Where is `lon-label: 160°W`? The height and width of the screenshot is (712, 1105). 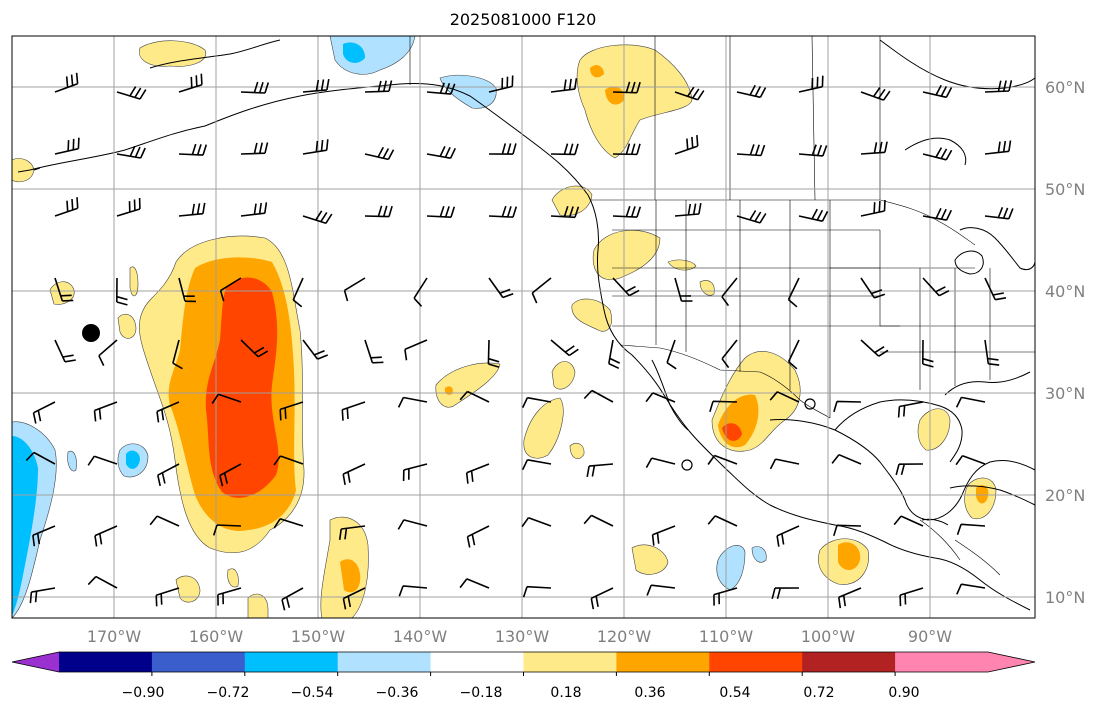 lon-label: 160°W is located at coordinates (216, 636).